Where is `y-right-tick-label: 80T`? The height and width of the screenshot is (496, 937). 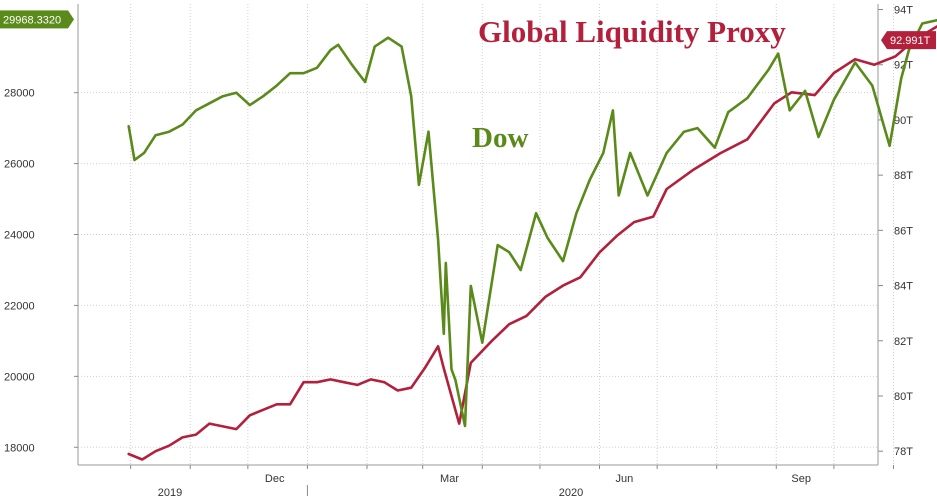 y-right-tick-label: 80T is located at coordinates (903, 397).